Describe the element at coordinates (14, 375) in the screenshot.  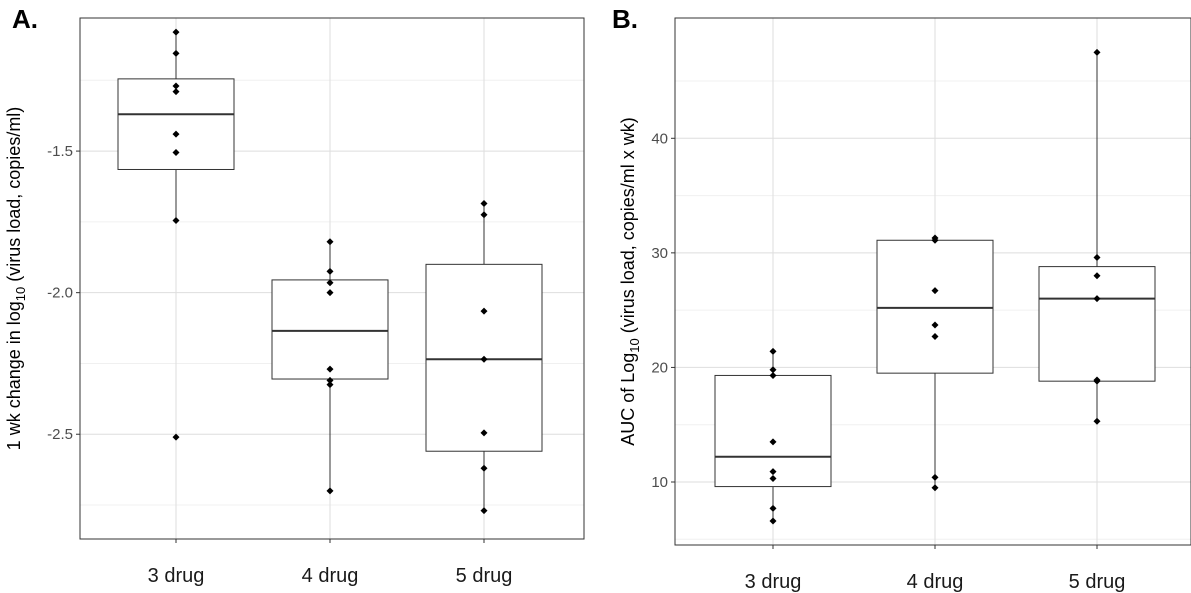
I see `y-axis-label-main: 1 wk change in log` at that location.